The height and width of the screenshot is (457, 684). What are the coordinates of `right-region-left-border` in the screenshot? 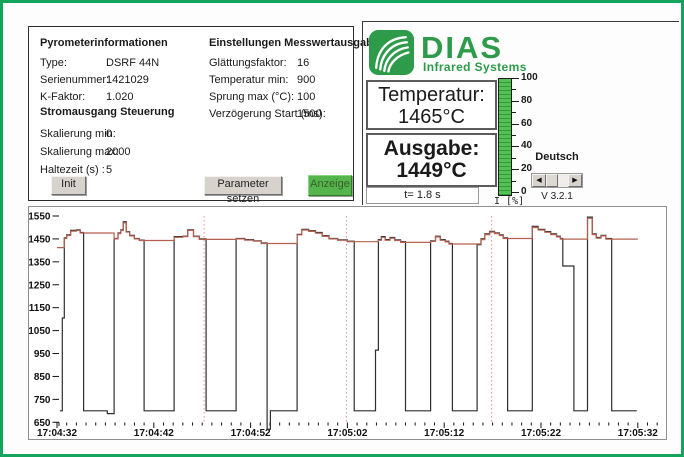 It's located at (362, 113).